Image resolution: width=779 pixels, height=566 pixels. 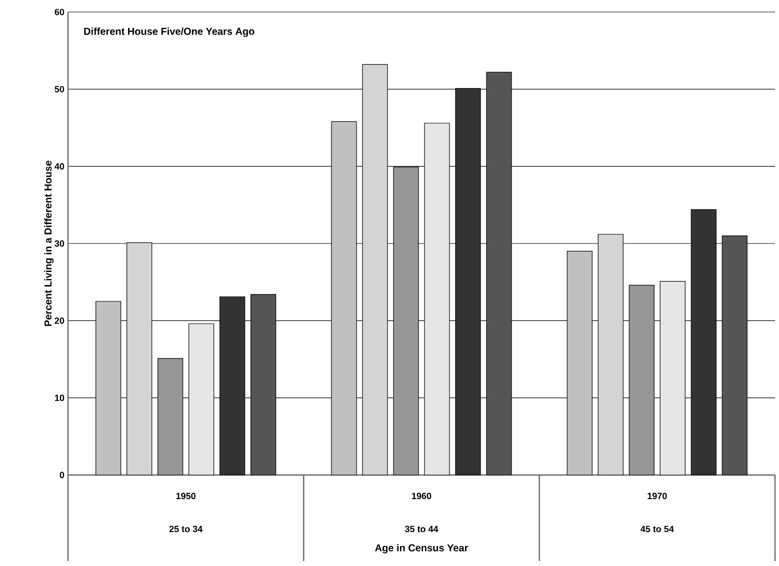 I want to click on y-tick-label: 0, so click(x=62, y=475).